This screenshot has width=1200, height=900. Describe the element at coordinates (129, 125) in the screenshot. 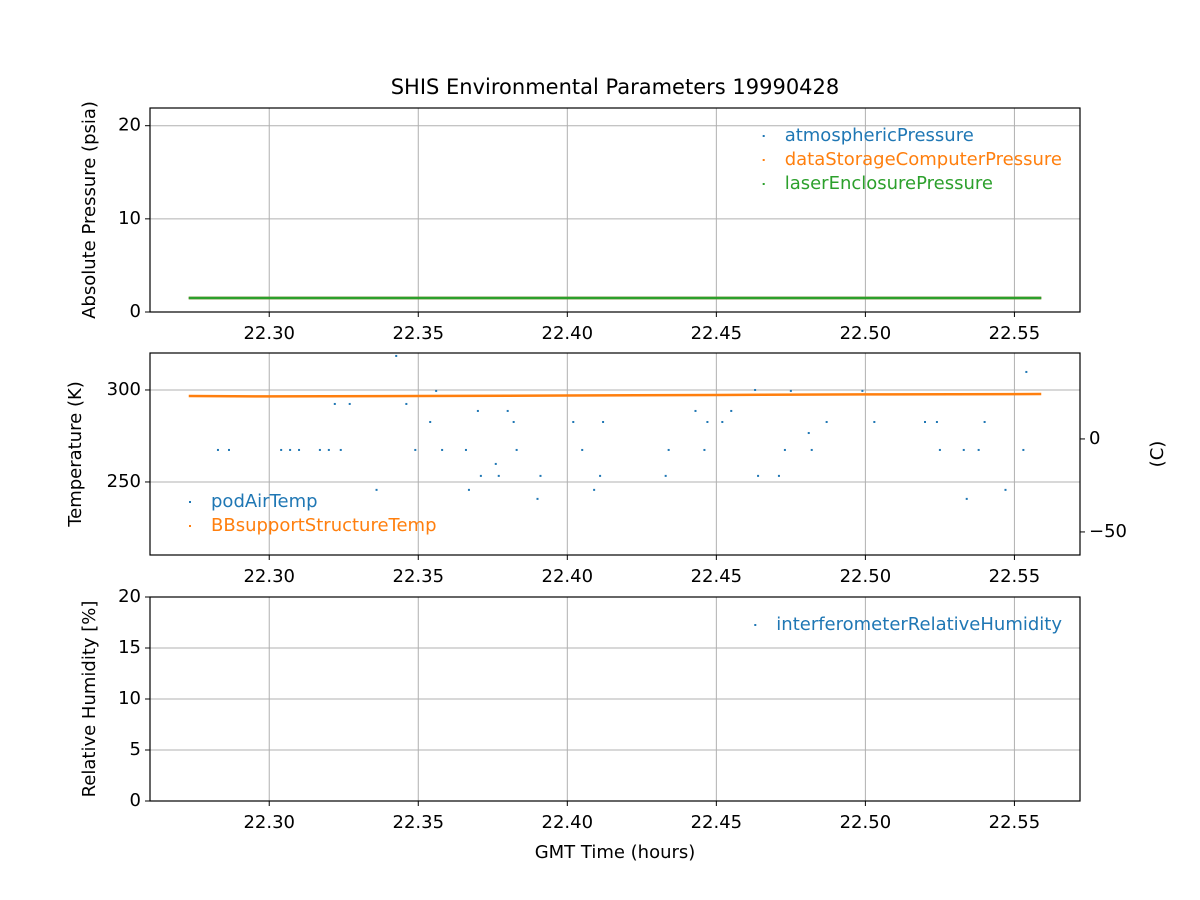

I see `y-tick-label: 20` at that location.